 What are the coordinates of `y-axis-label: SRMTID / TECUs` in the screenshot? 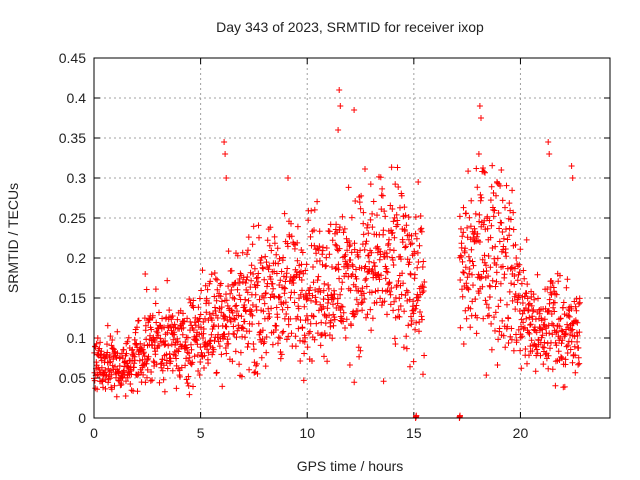 It's located at (13, 238).